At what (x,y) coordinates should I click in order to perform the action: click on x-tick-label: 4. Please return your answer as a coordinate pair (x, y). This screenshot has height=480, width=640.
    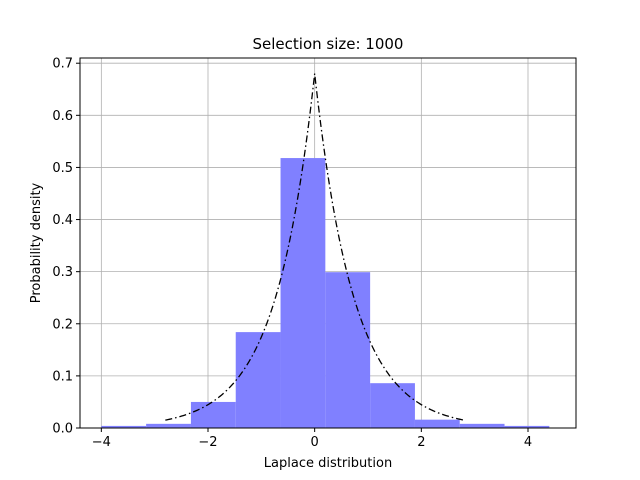
    Looking at the image, I should click on (528, 442).